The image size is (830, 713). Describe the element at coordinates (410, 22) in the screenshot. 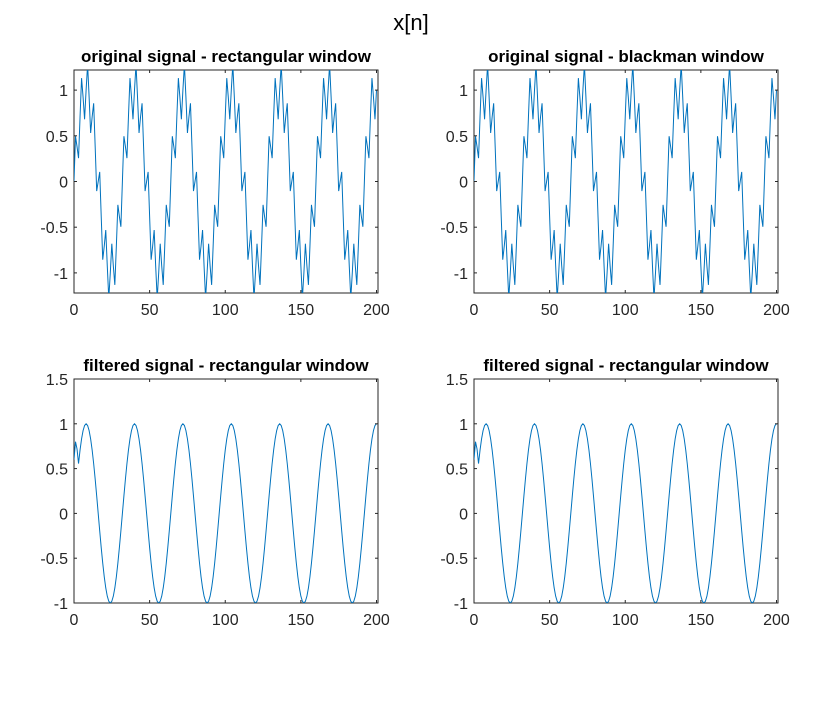

I see `figure-title: x[n]` at that location.